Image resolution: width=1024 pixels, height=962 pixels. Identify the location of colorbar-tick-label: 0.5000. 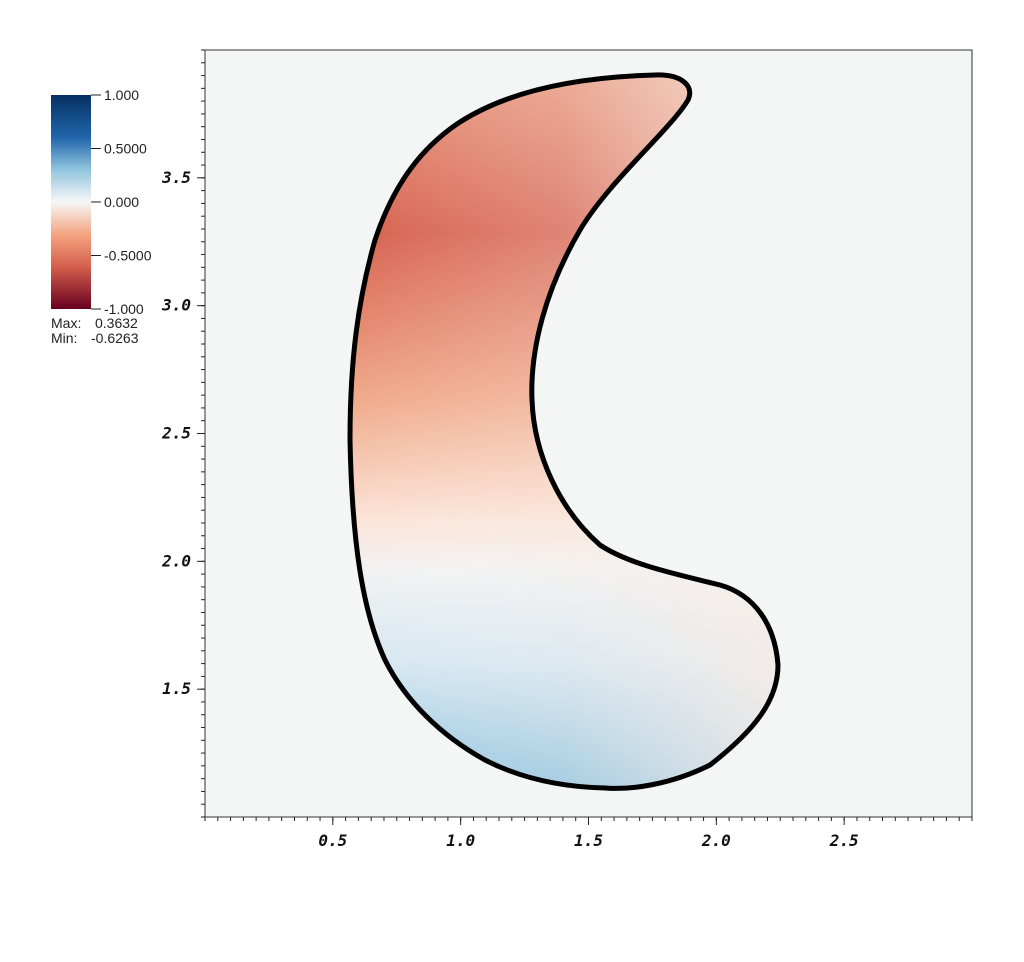
(125, 149).